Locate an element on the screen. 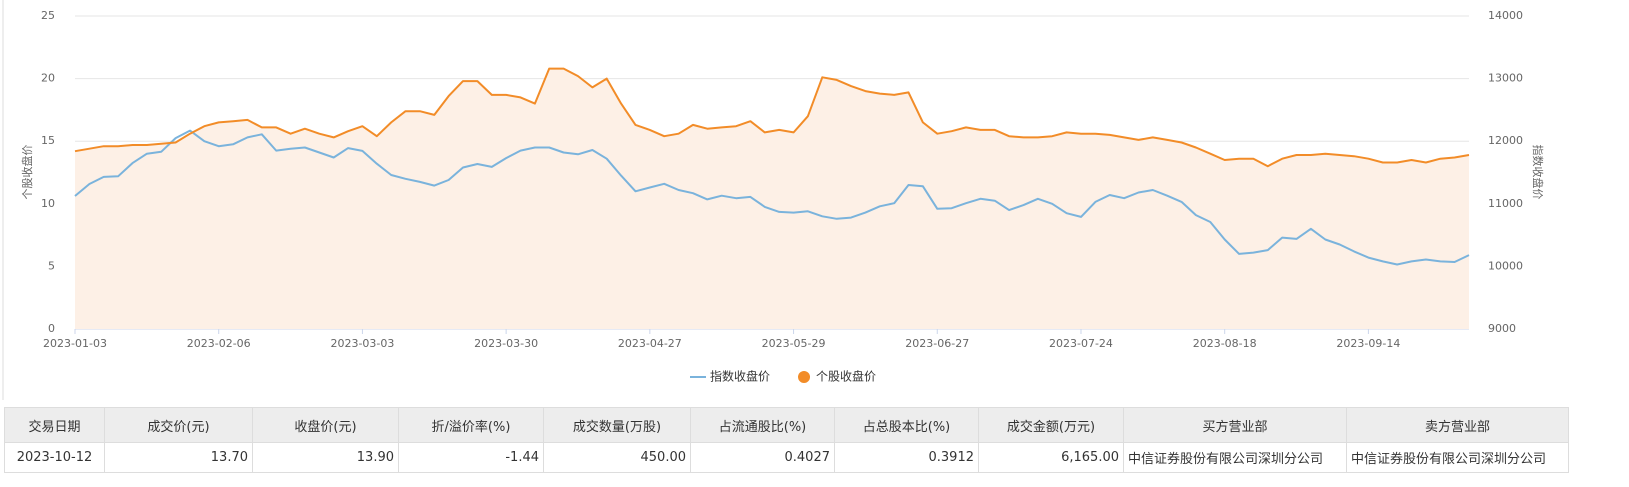 The image size is (1629, 487). x-tick-label: 2023-08-18 is located at coordinates (1225, 343).